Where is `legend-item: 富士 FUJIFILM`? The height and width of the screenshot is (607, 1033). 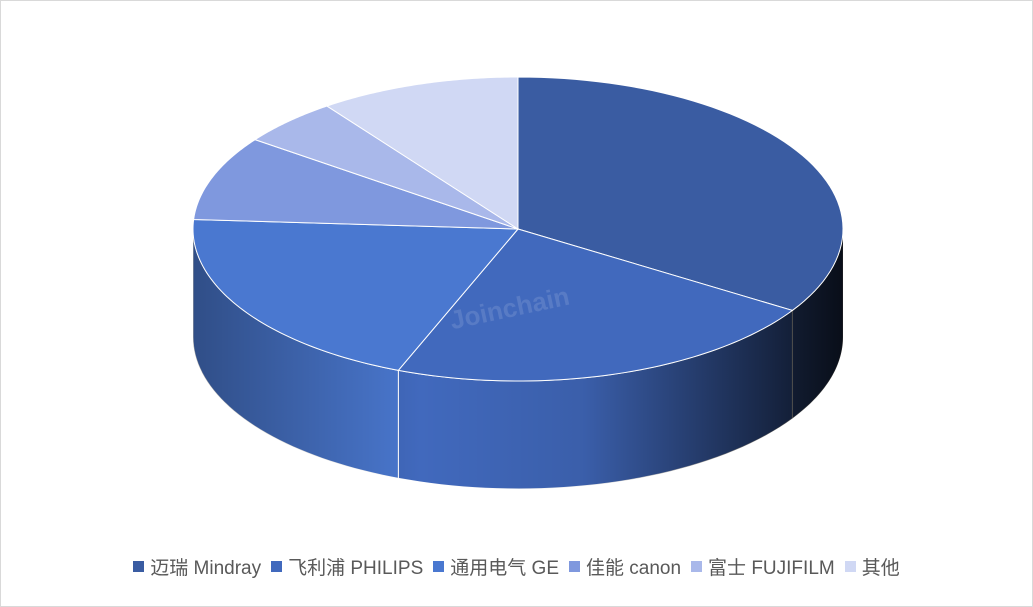 legend-item: 富士 FUJIFILM is located at coordinates (763, 566).